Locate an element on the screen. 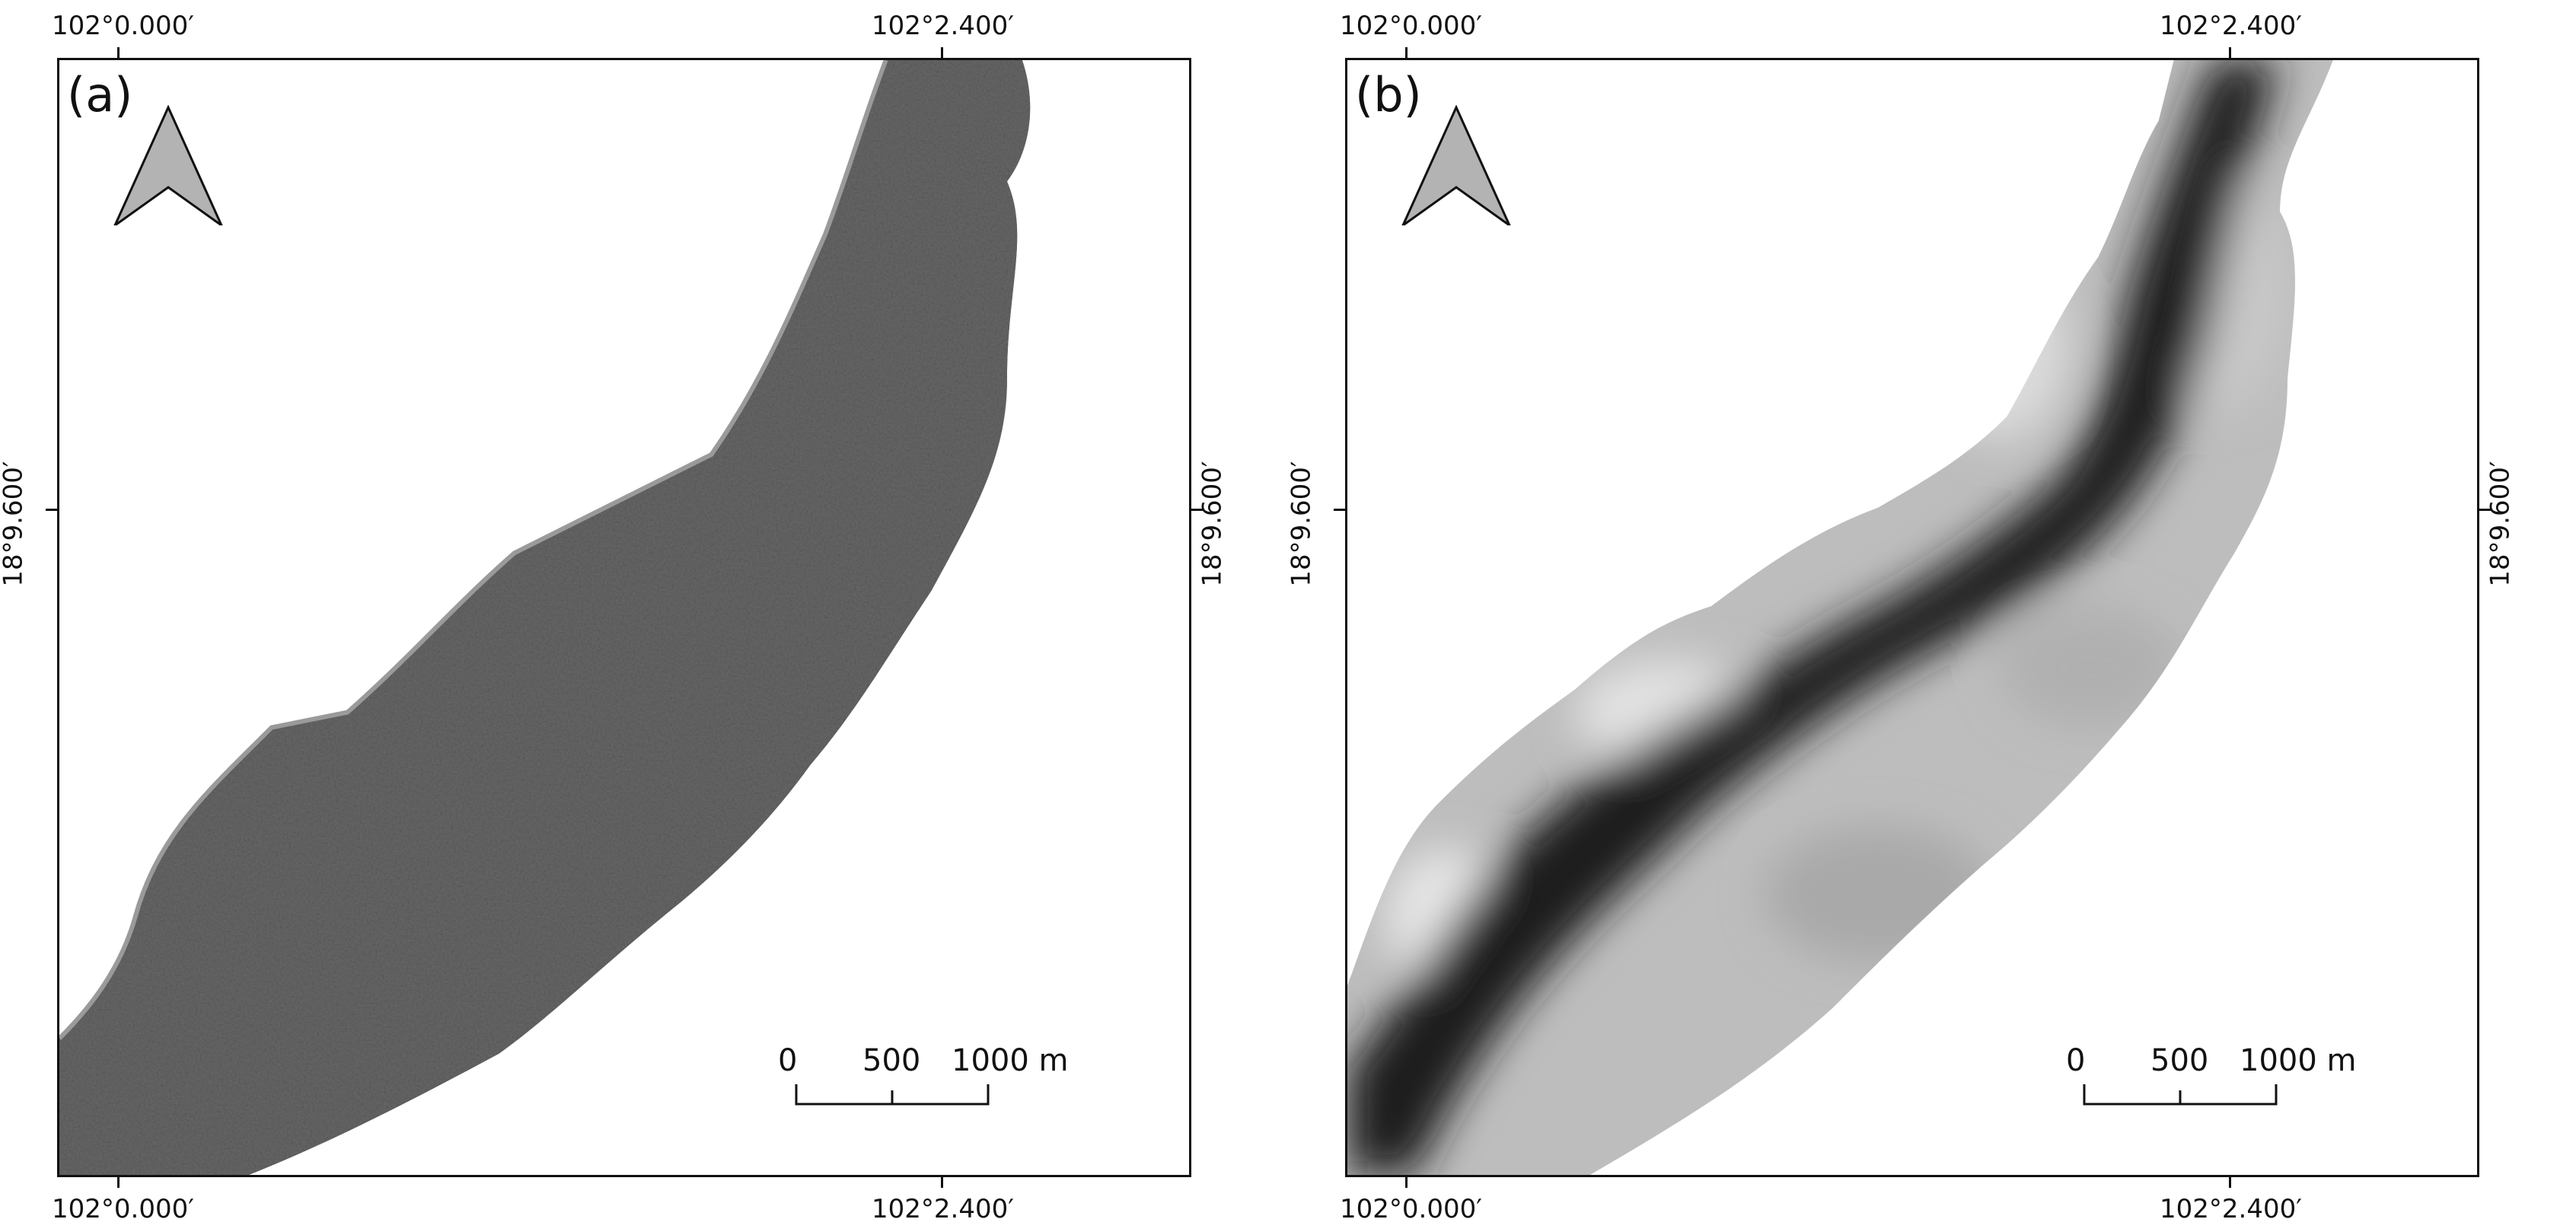 This screenshot has width=2576, height=1232. scale-bar-b: 0 500 1000 m is located at coordinates (2211, 1081).